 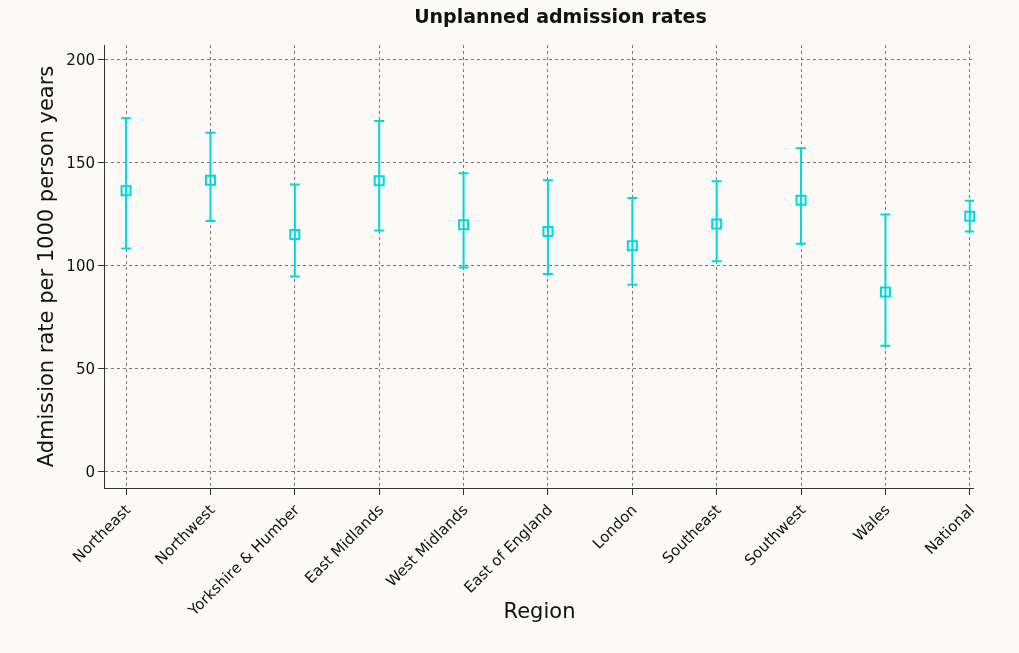 What do you see at coordinates (80, 162) in the screenshot?
I see `y-tick-label: 150` at bounding box center [80, 162].